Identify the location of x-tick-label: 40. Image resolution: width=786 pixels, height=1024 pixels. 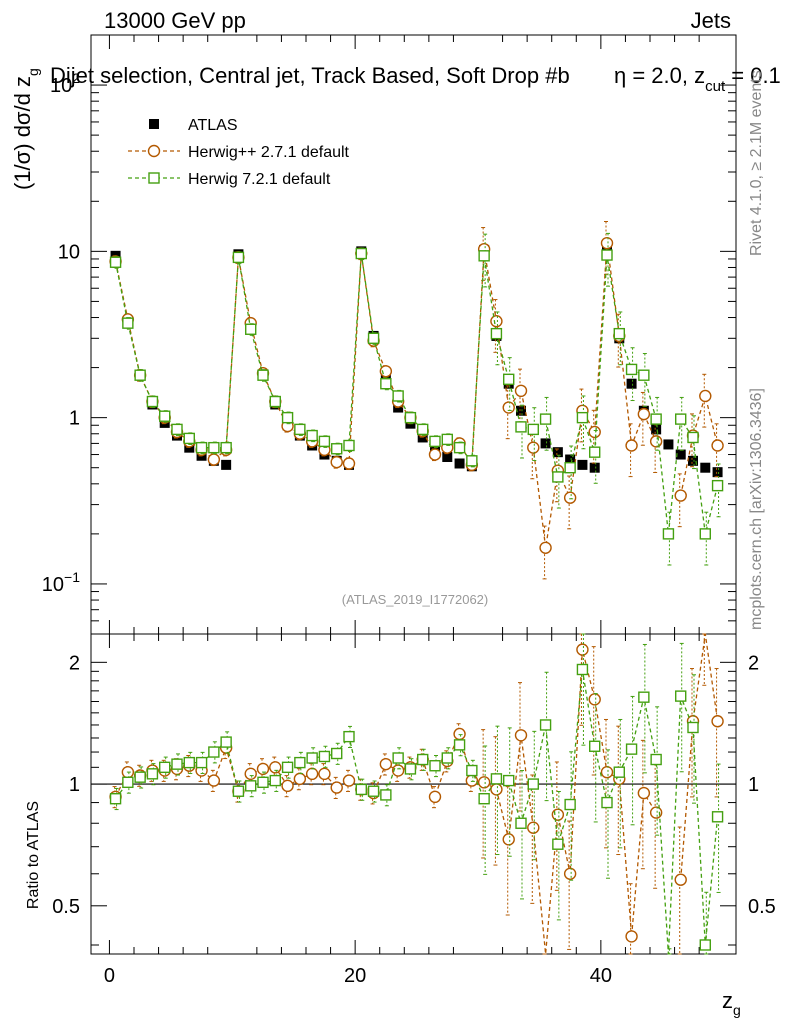
(601, 976).